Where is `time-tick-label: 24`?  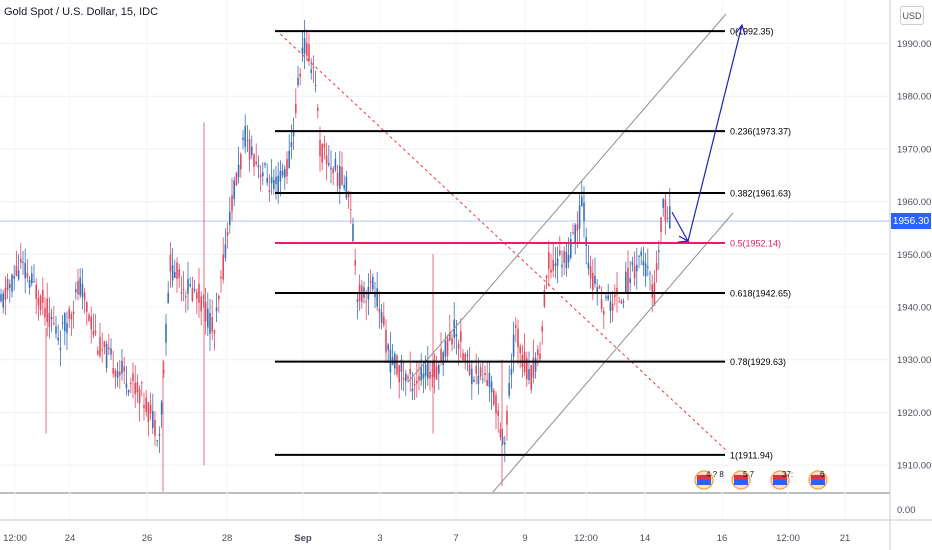 time-tick-label: 24 is located at coordinates (70, 538).